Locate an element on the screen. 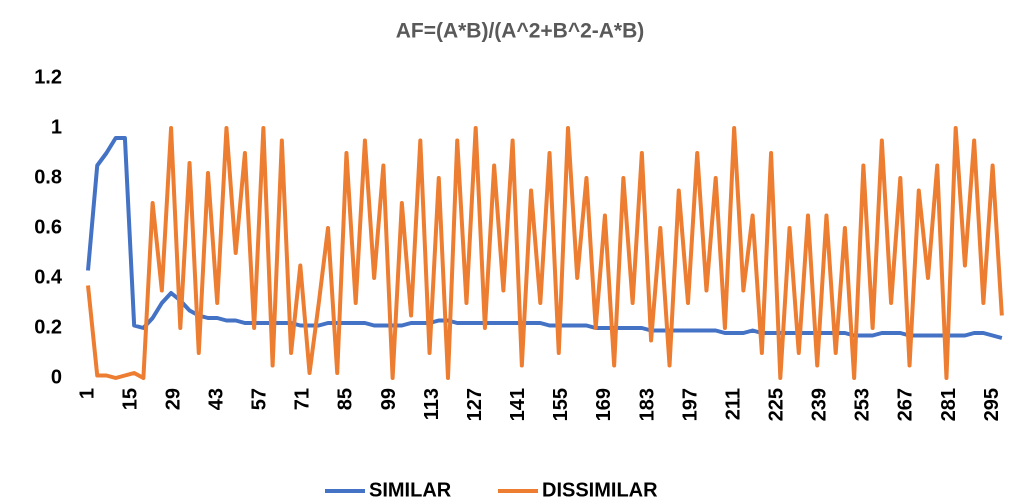 The image size is (1012, 504). y-tick-label: 1.2 is located at coordinates (48, 77).